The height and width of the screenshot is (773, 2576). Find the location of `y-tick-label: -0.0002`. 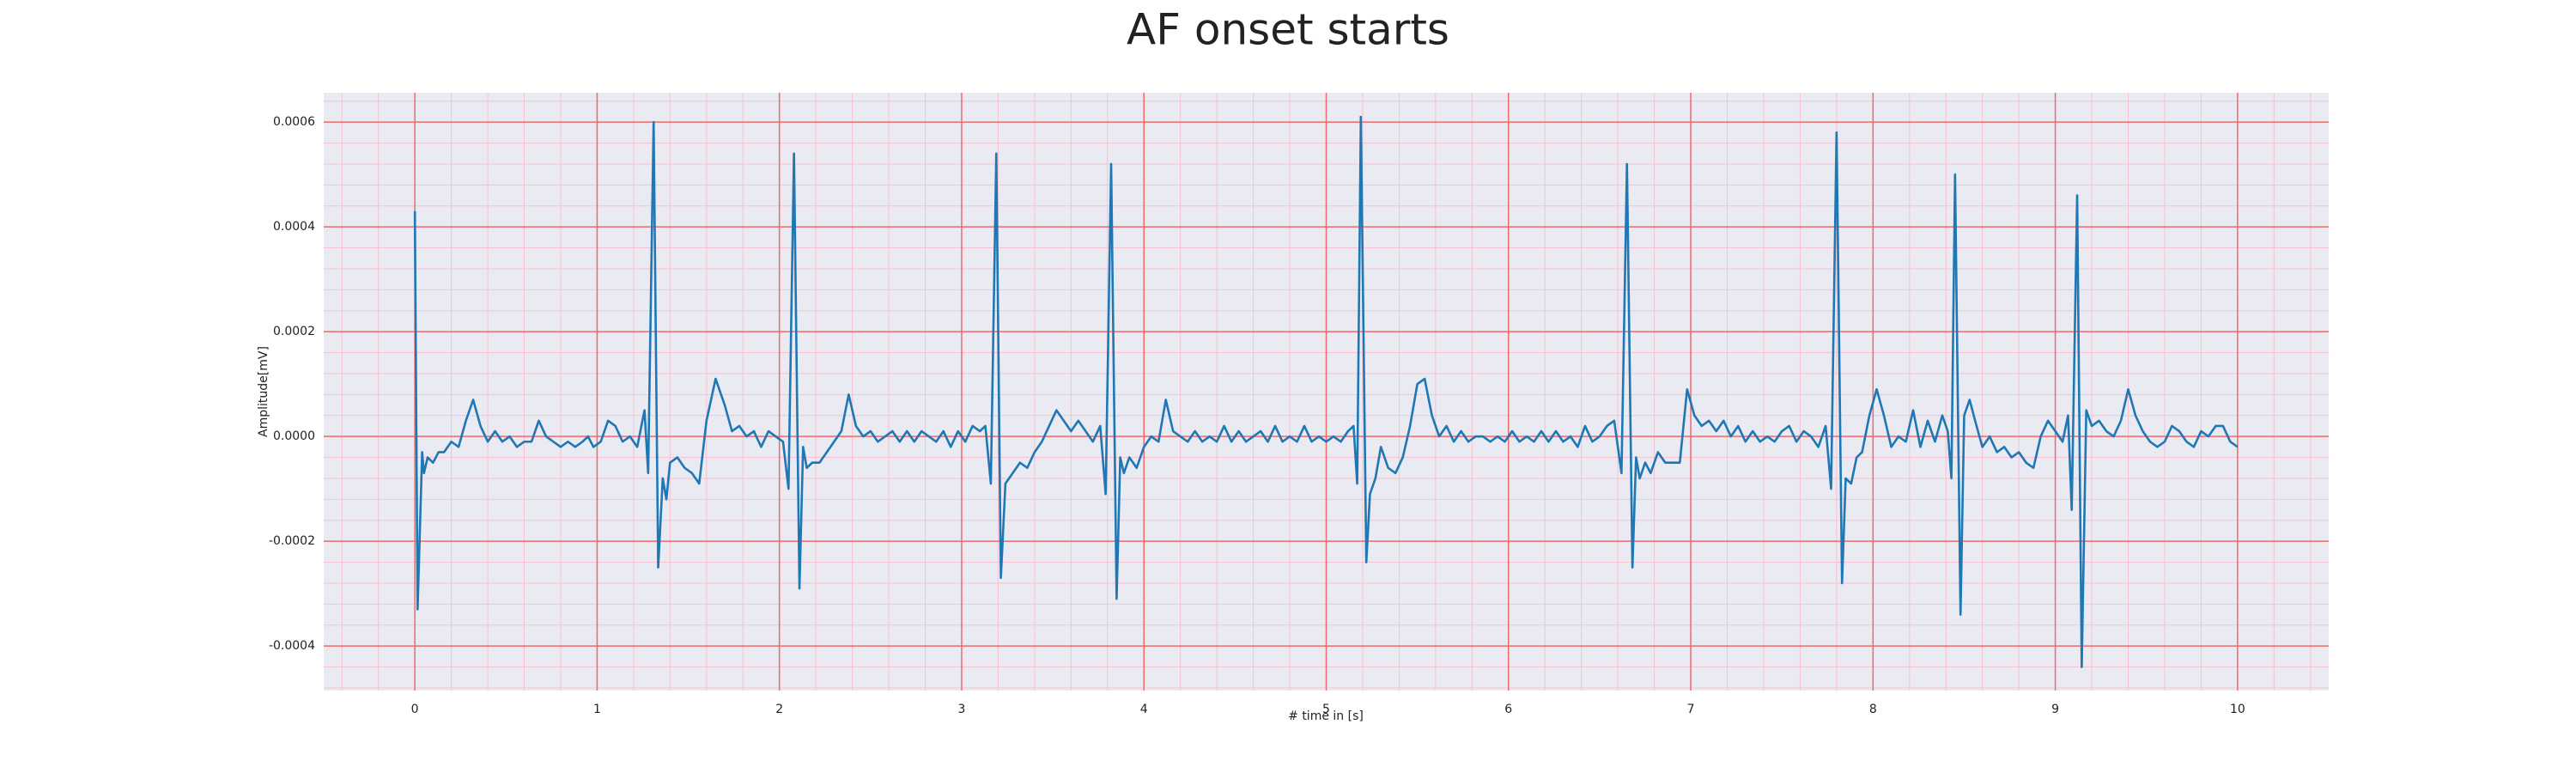

y-tick-label: -0.0002 is located at coordinates (292, 541).